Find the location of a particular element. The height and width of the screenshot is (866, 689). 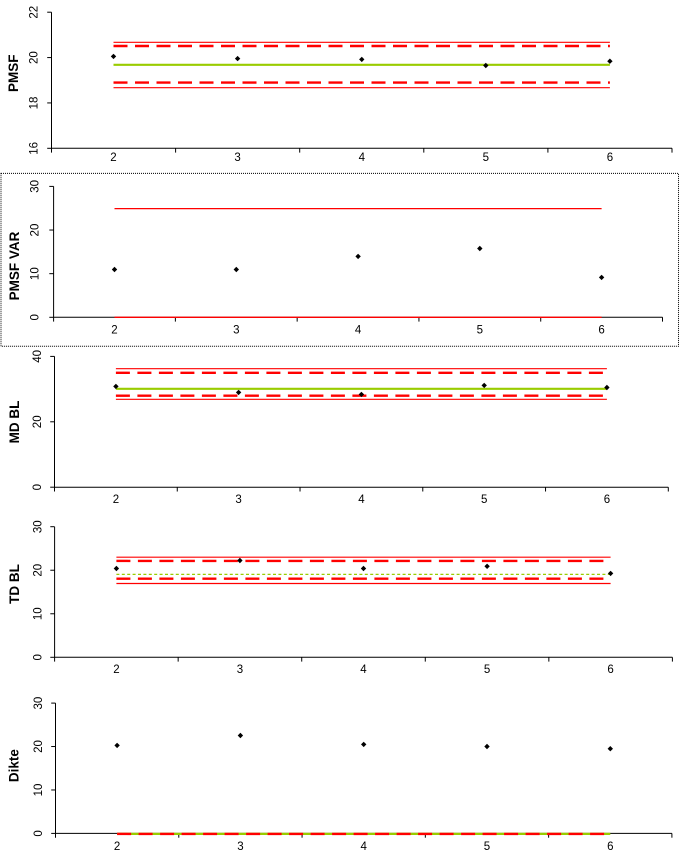

svg-text: 16 is located at coordinates (34, 148).